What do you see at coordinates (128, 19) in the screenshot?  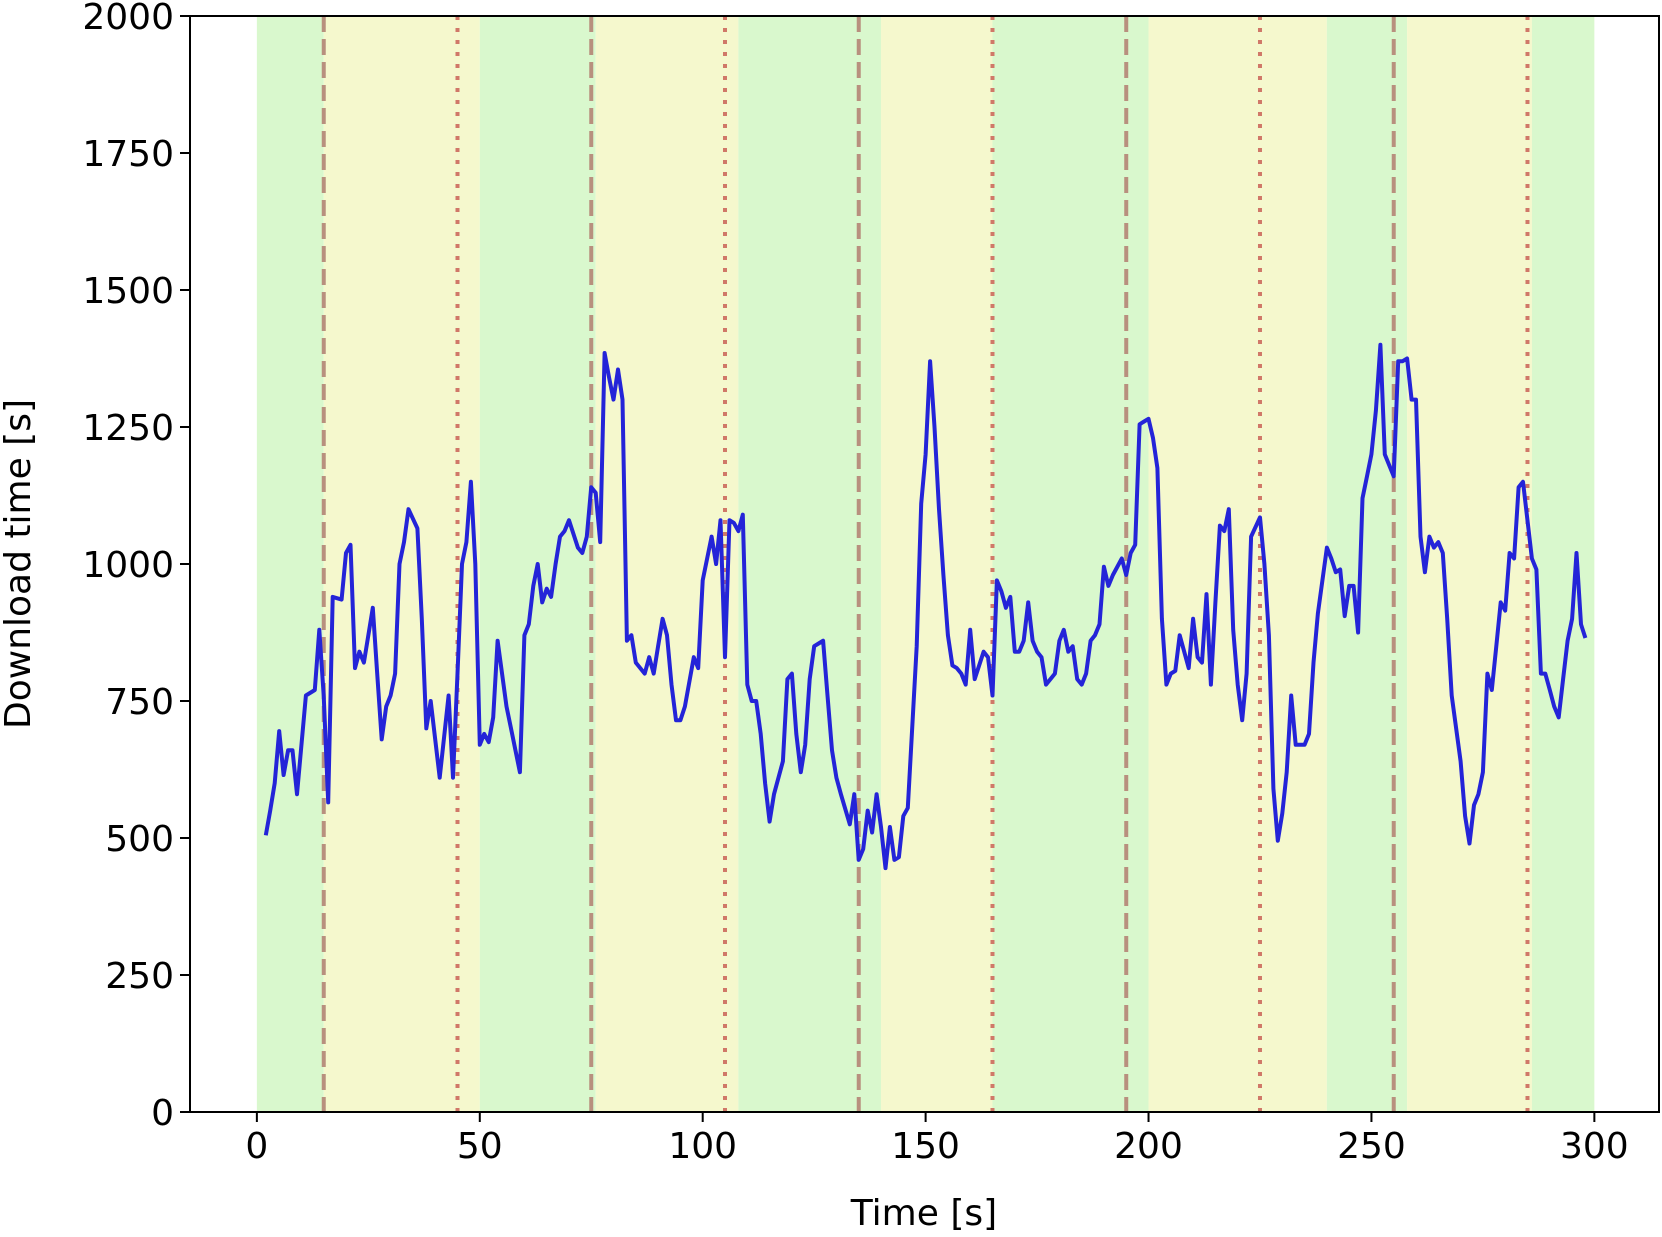 I see `y-tick-label: 2000` at bounding box center [128, 19].